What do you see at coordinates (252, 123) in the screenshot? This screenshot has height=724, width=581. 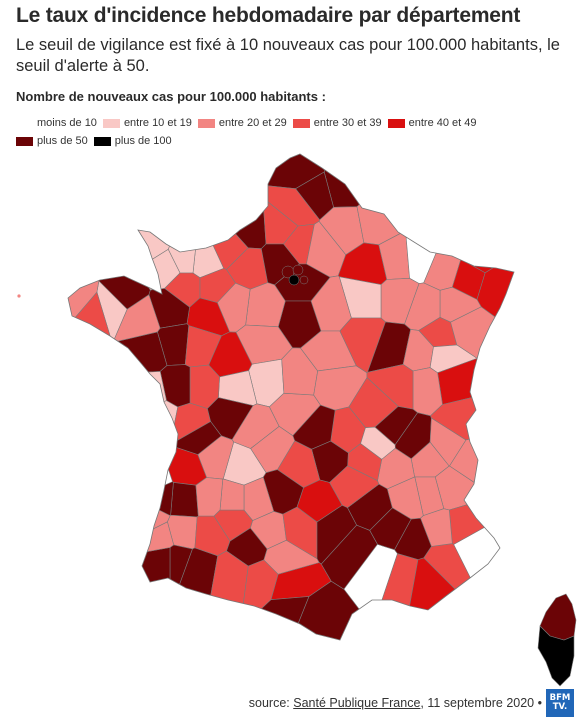 I see `legend-label: entre 20 et 29` at bounding box center [252, 123].